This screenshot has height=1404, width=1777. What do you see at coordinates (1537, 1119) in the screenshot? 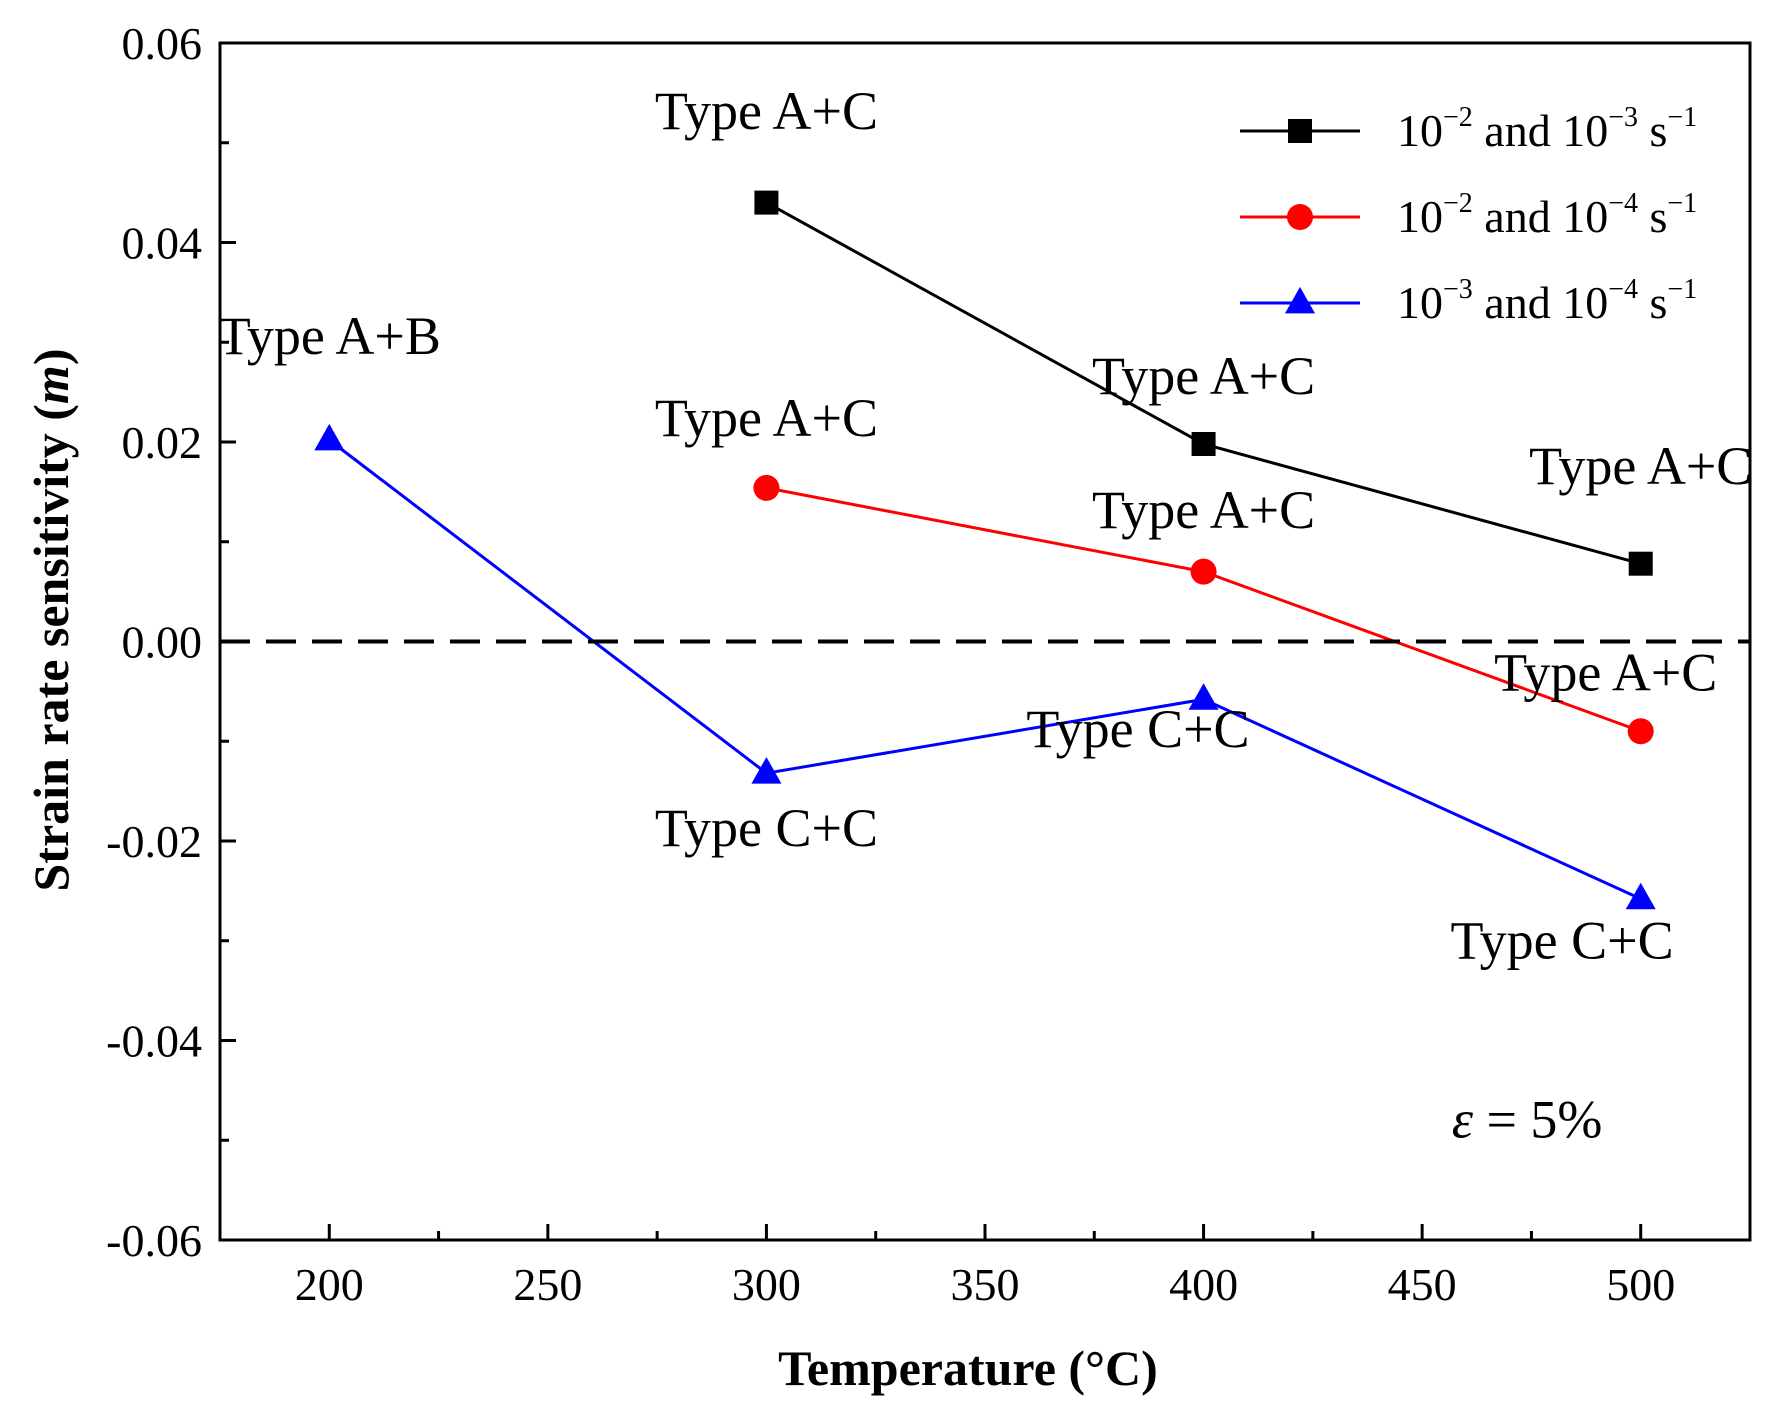
I see `strain-note-value: = 5%` at bounding box center [1537, 1119].